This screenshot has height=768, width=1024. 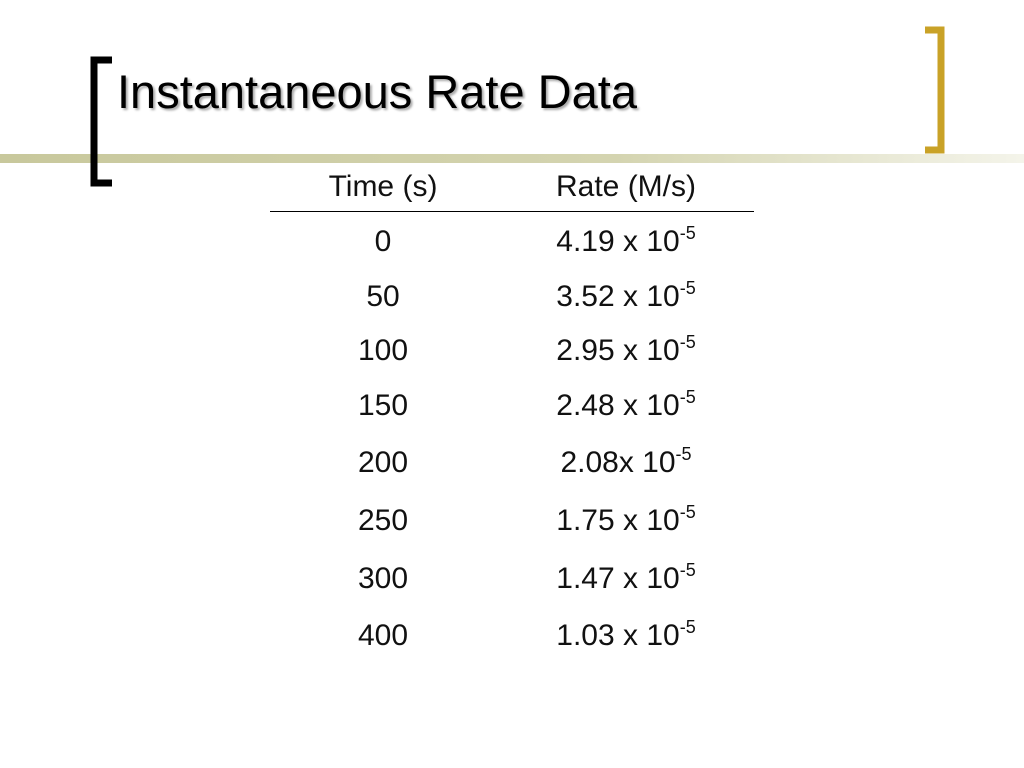 I want to click on rate-cell: 4.19 x 10-5, so click(x=626, y=241).